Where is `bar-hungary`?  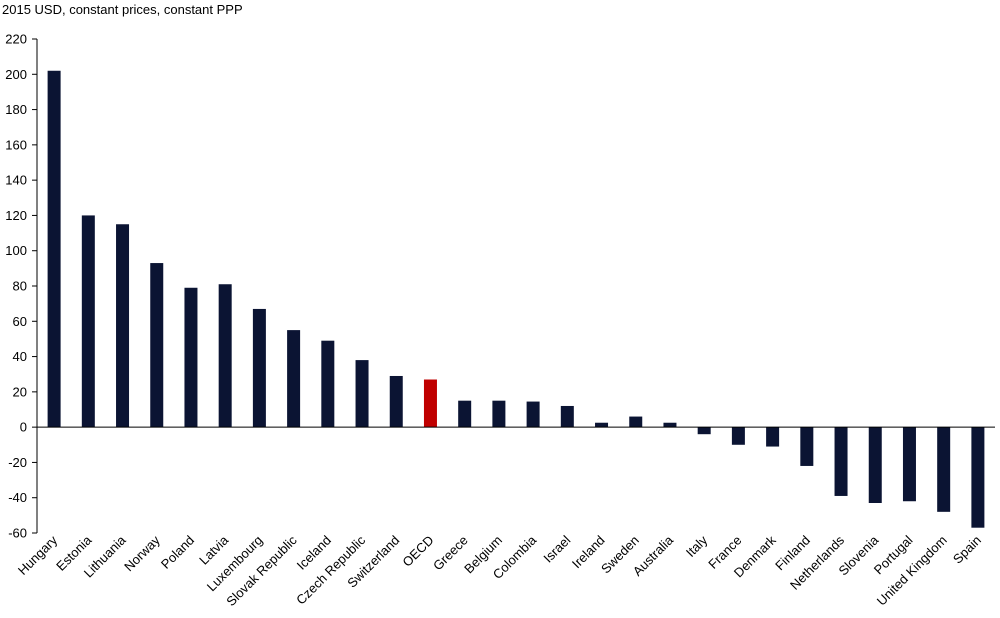 bar-hungary is located at coordinates (54, 249).